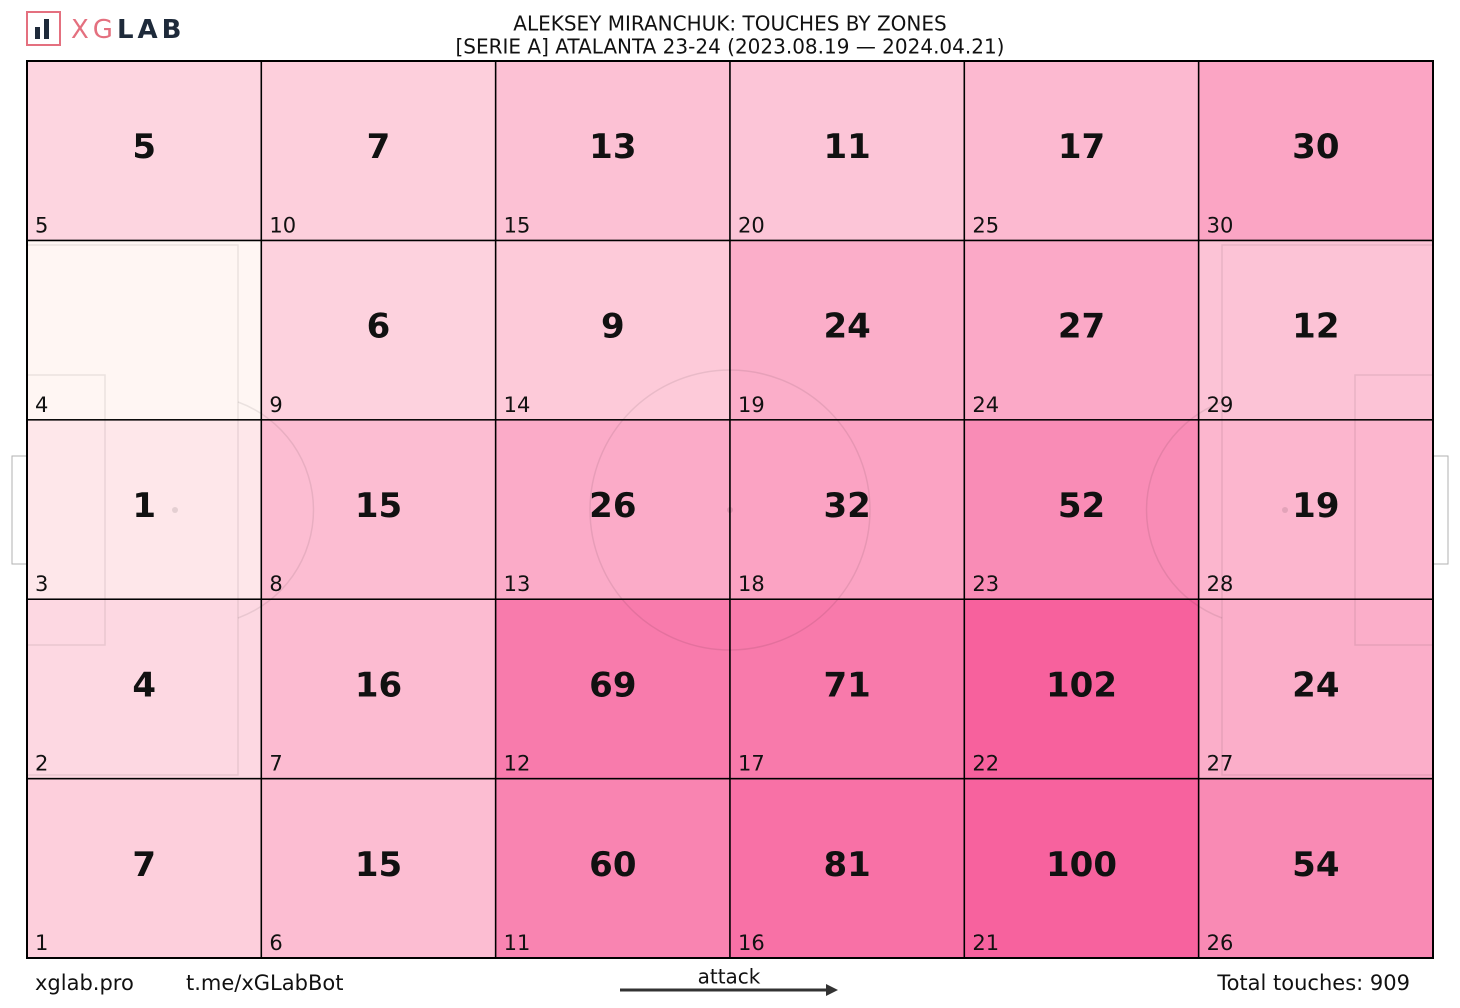 This screenshot has width=1460, height=1008. I want to click on footer-total: Total touches: 909, so click(1313, 983).